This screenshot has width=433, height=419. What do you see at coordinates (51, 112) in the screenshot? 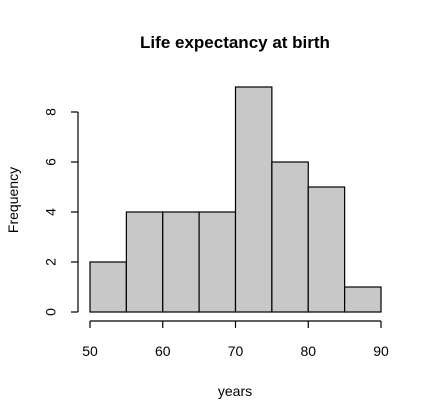
I see `y-tick-label-8: 8` at bounding box center [51, 112].